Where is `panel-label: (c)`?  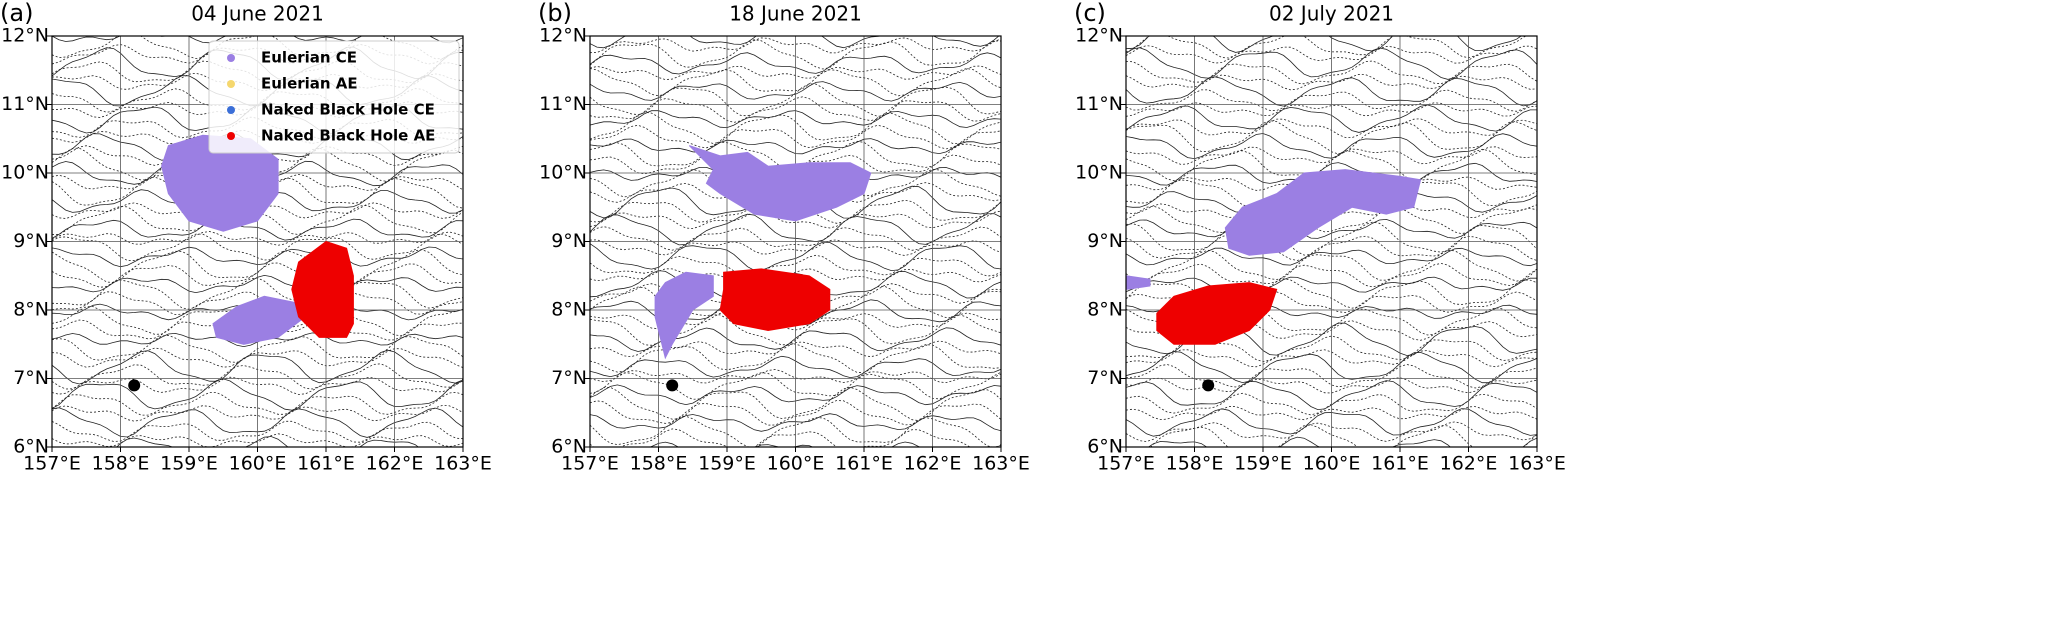
panel-label: (c) is located at coordinates (1090, 13).